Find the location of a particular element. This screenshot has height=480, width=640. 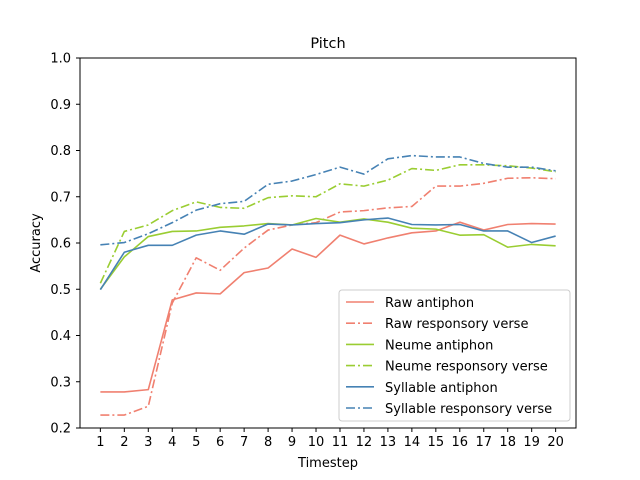

x-tick-label: 10 is located at coordinates (316, 442).